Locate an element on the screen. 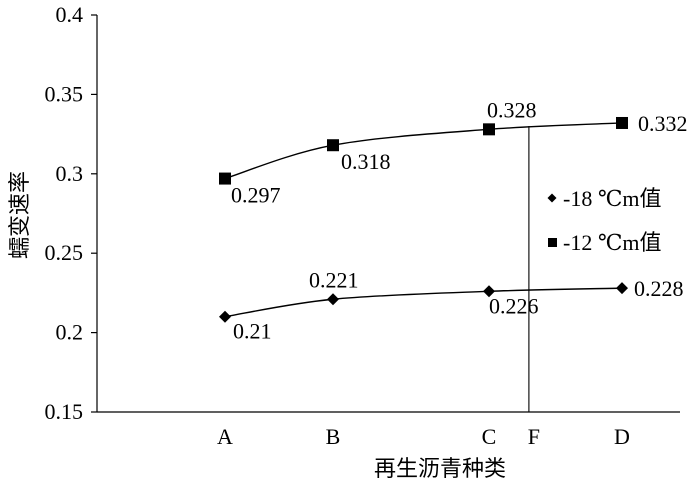 This screenshot has height=503, width=700. legend: -18 ℃m值 -12 ℃m值 is located at coordinates (604, 220).